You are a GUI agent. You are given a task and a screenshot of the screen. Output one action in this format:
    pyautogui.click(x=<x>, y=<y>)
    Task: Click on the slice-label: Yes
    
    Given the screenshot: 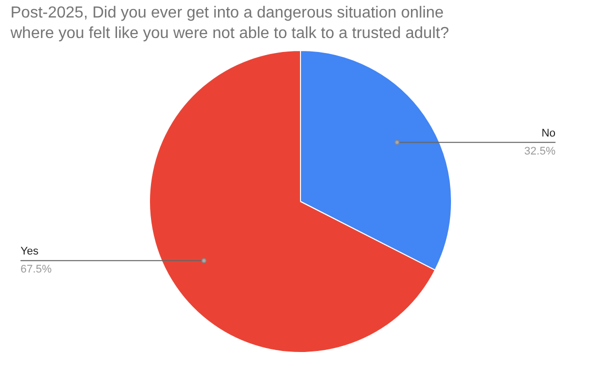 What is the action you would take?
    pyautogui.click(x=29, y=252)
    